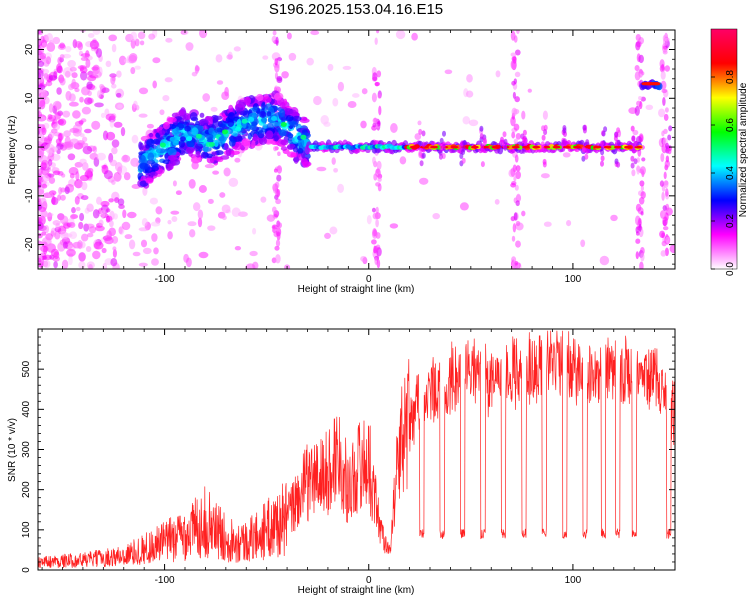 Image resolution: width=750 pixels, height=600 pixels. I want to click on spectrogram-x-label: Height of straight line (km), so click(356, 289).